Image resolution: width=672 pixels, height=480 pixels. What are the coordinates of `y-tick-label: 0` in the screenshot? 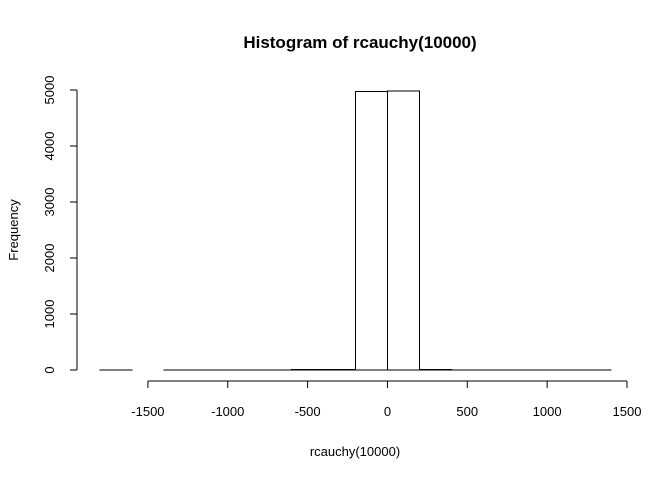 It's located at (49, 369).